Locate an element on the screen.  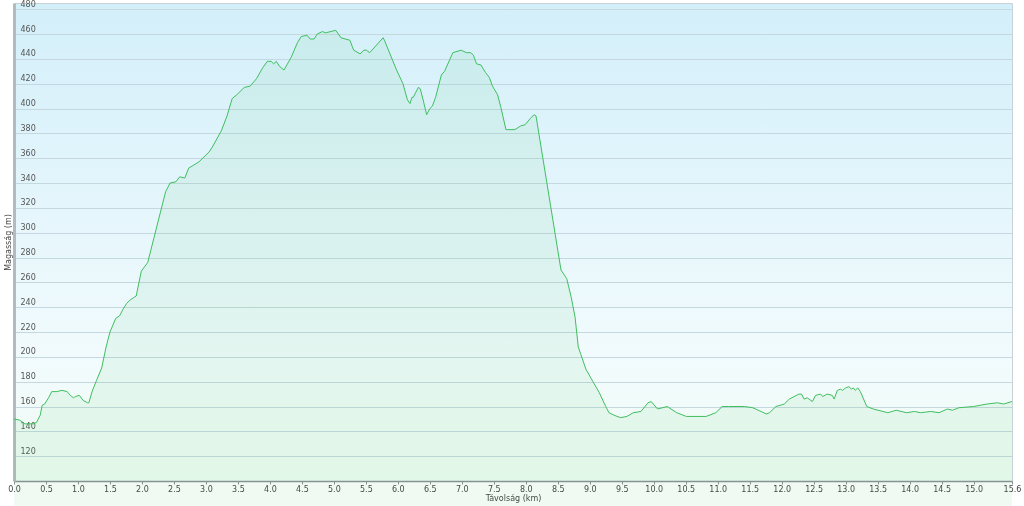
y-tick-label: 340 is located at coordinates (28, 178).